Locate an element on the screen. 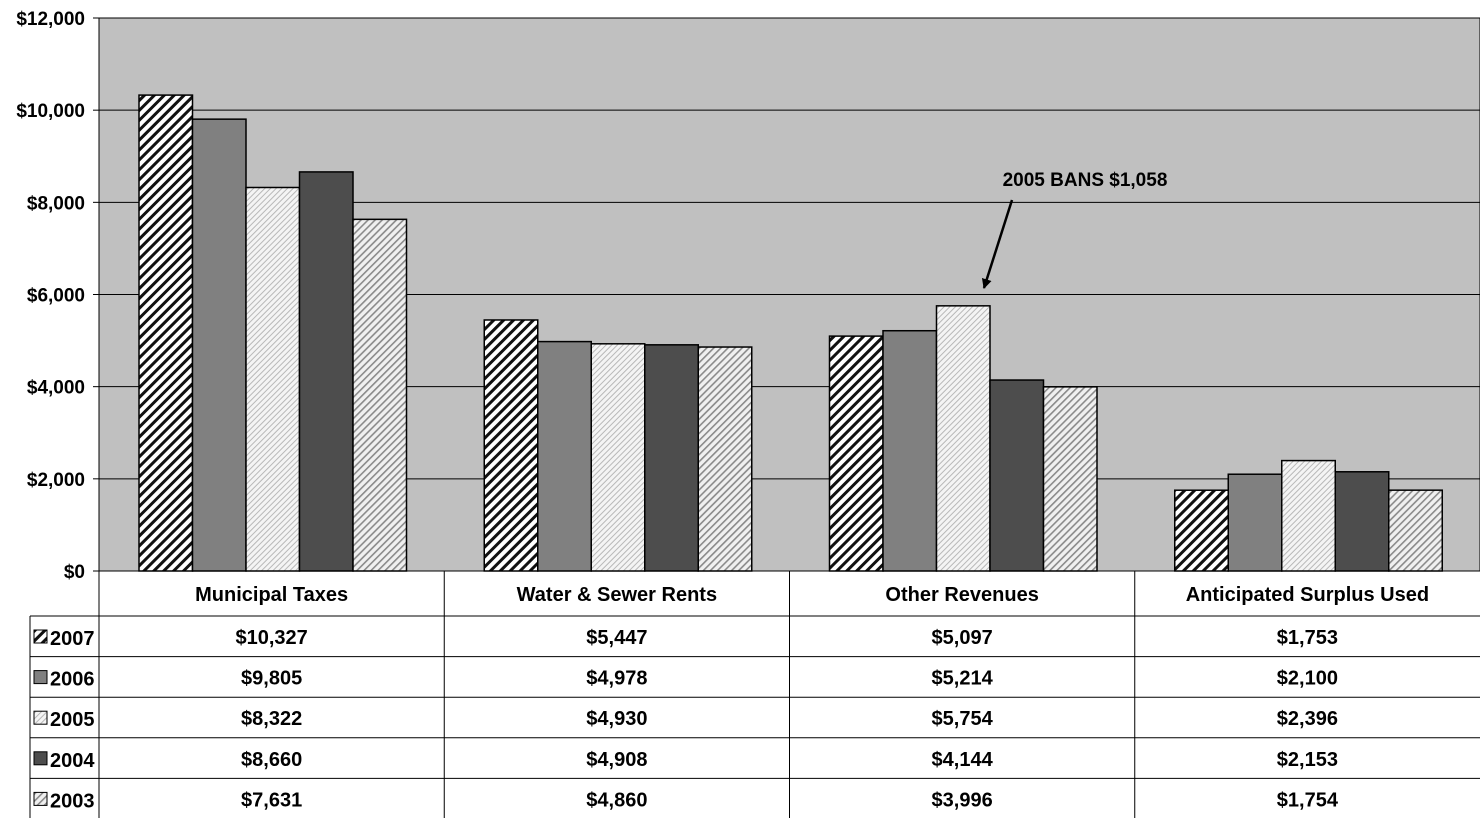 The height and width of the screenshot is (818, 1480). bar-2004-other-revenues is located at coordinates (1017, 475).